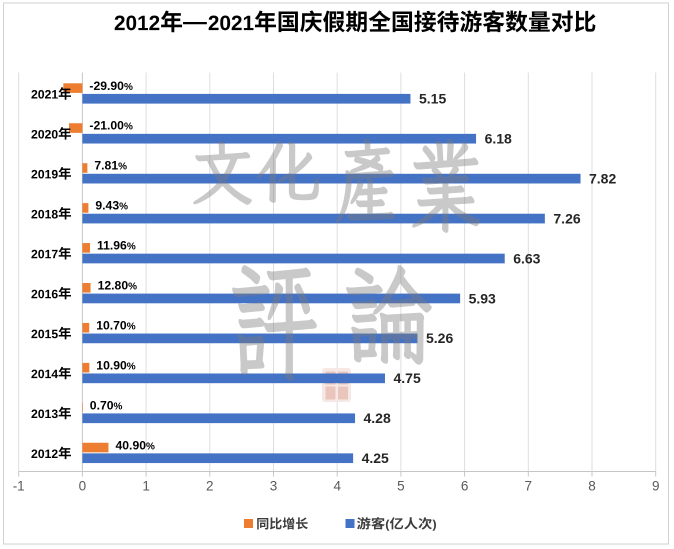 The width and height of the screenshot is (674, 549). What do you see at coordinates (110, 166) in the screenshot?
I see `svg-text: 7.81%` at bounding box center [110, 166].